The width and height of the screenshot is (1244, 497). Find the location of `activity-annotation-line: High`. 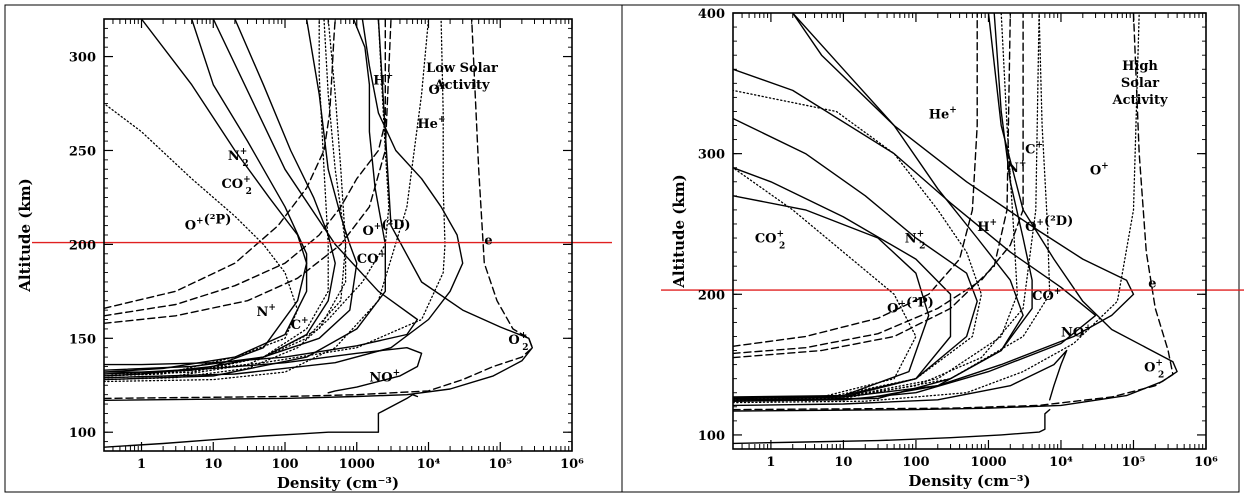

activity-annotation-line: High is located at coordinates (1140, 66).